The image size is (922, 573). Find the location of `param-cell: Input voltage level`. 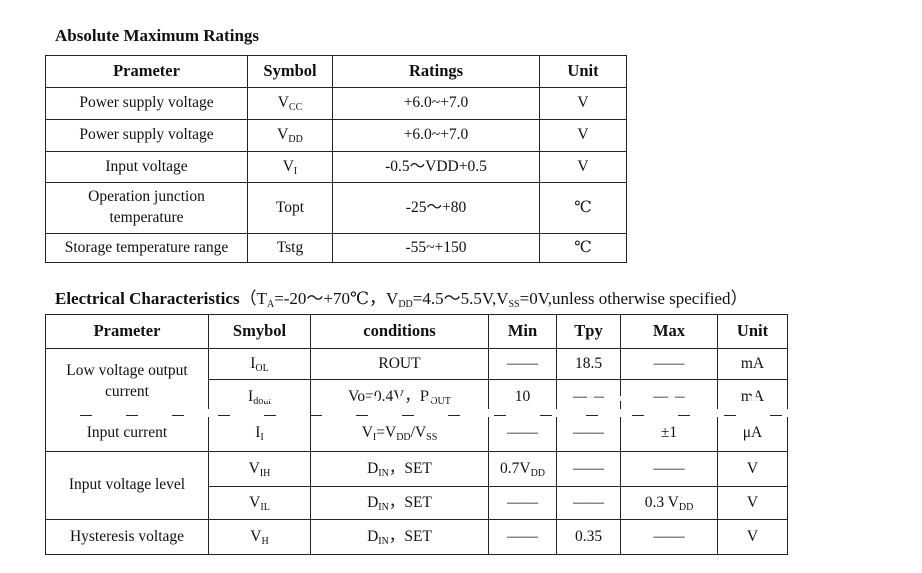

param-cell: Input voltage level is located at coordinates (127, 485).